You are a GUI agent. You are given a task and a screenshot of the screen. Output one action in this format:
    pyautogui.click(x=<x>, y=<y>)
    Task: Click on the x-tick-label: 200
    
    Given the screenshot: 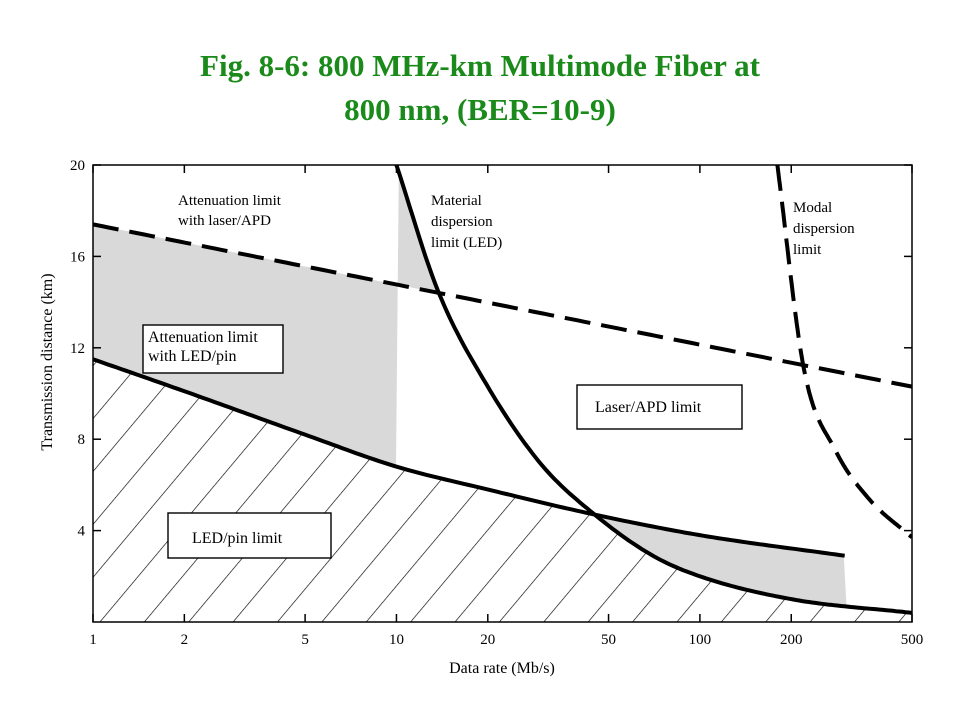 What is the action you would take?
    pyautogui.click(x=791, y=640)
    